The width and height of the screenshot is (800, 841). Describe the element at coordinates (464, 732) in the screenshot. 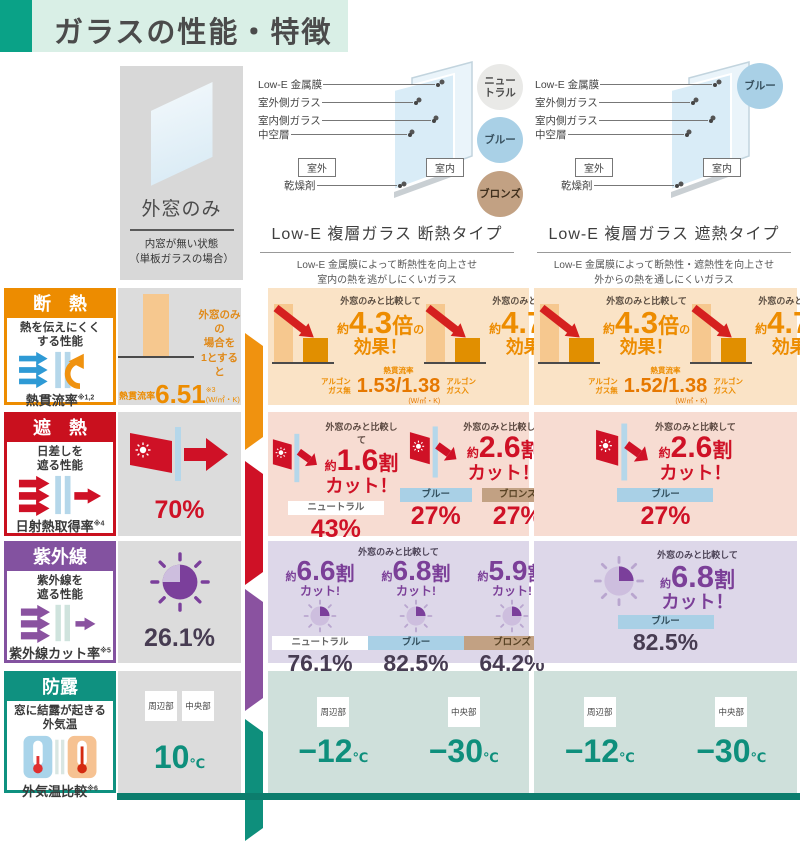

I see `temperature-group: 中央部 −30 ℃` at that location.